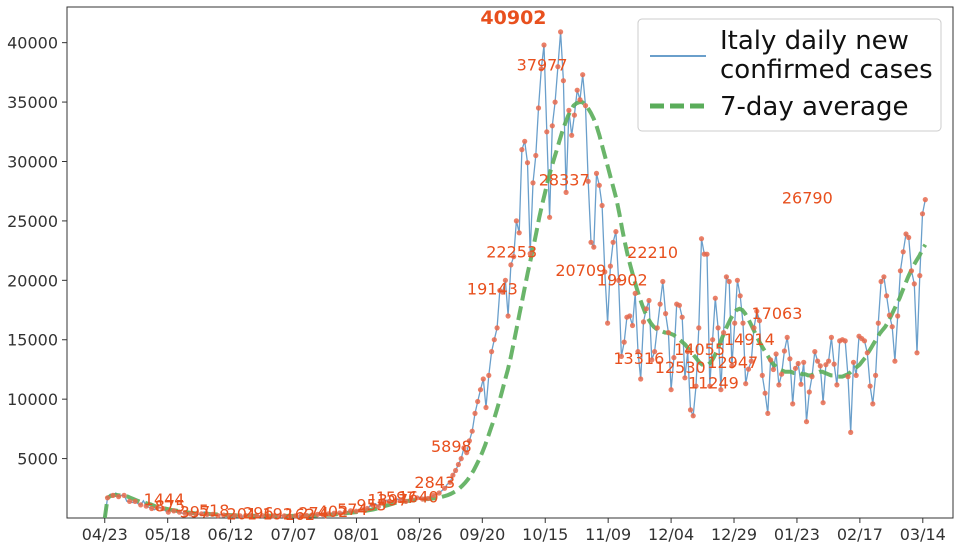 This screenshot has width=975, height=548. What do you see at coordinates (231, 534) in the screenshot?
I see `x-tick-label: 06/12` at bounding box center [231, 534].